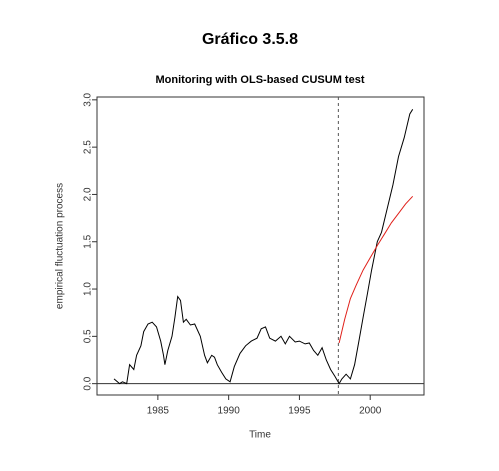 This screenshot has height=471, width=499. Describe the element at coordinates (370, 411) in the screenshot. I see `x-tick-label: 2000` at that location.